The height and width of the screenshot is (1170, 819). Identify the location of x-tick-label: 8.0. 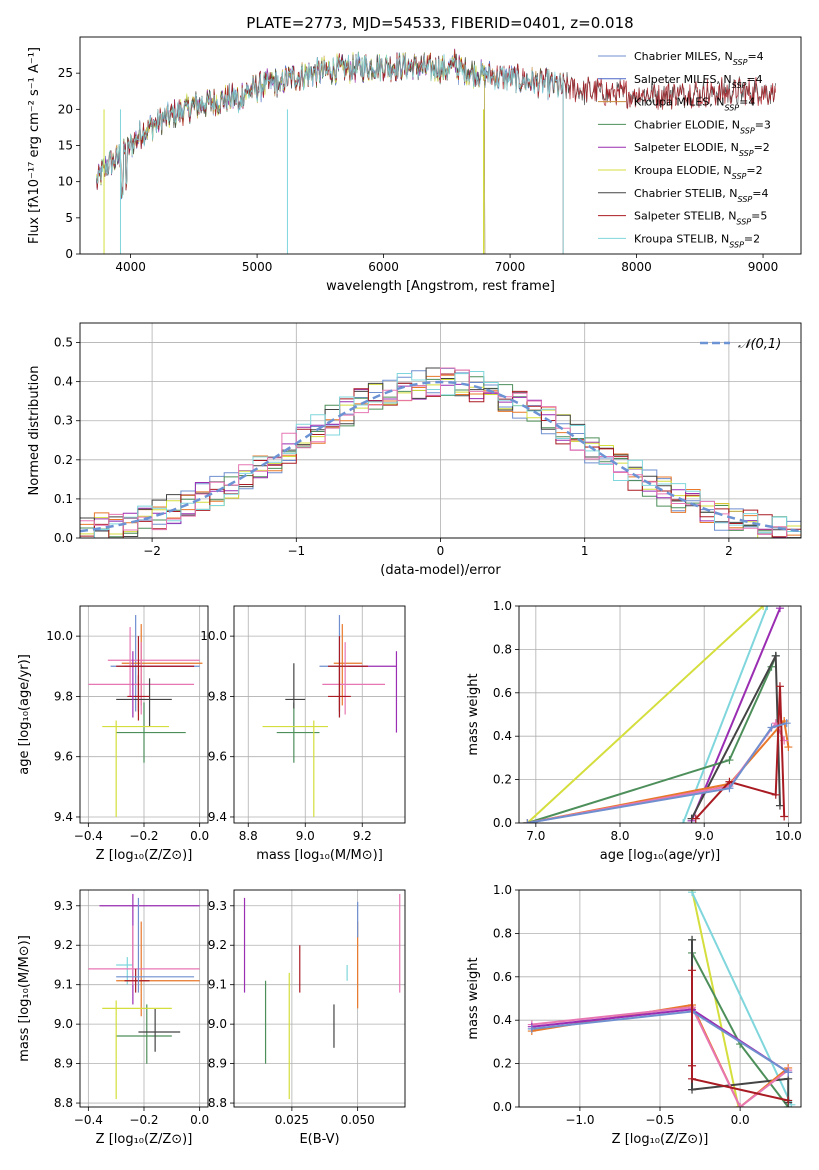
(619, 836).